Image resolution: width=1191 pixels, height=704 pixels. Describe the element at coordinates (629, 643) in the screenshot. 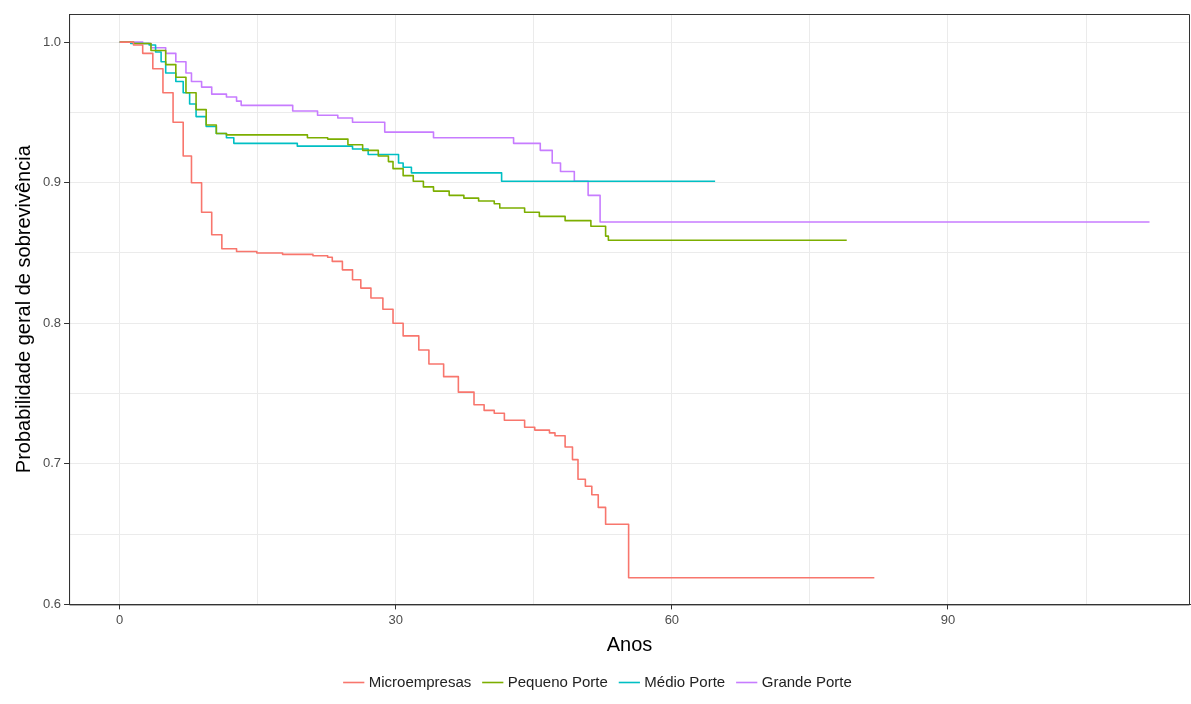

I see `x-axis-title: Anos` at that location.